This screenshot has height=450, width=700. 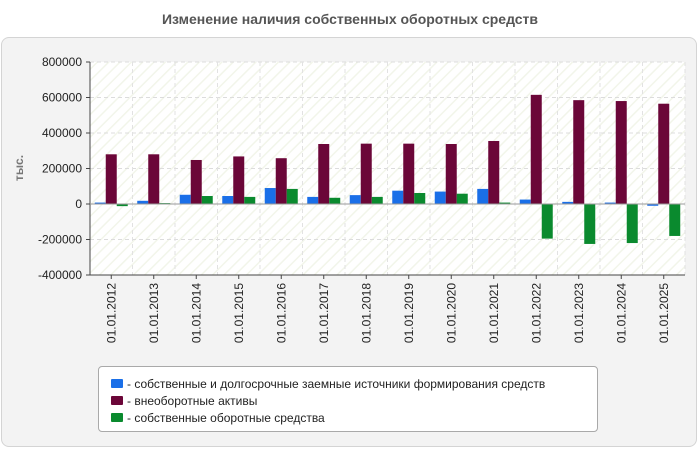 What do you see at coordinates (62, 133) in the screenshot?
I see `y-tick-label: 400000` at bounding box center [62, 133].